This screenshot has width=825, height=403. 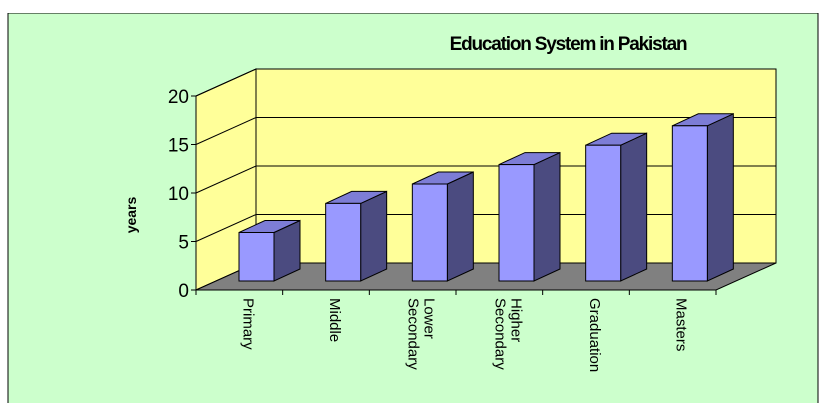 I want to click on x-category-label: Masters, so click(x=681, y=324).